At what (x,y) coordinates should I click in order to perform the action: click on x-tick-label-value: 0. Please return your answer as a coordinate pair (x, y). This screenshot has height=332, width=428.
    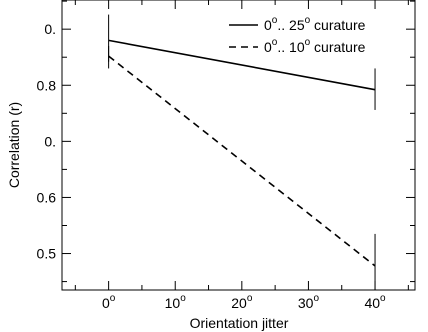
    Looking at the image, I should click on (106, 303).